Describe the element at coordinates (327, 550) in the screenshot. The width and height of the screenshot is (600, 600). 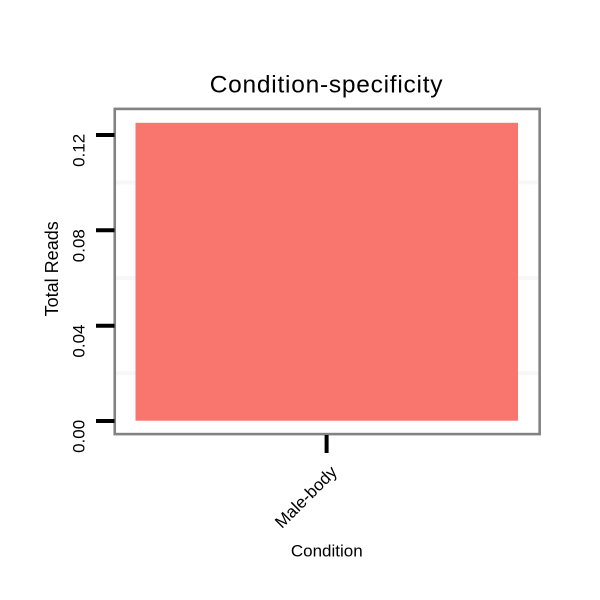
I see `svg-text: Condition` at that location.